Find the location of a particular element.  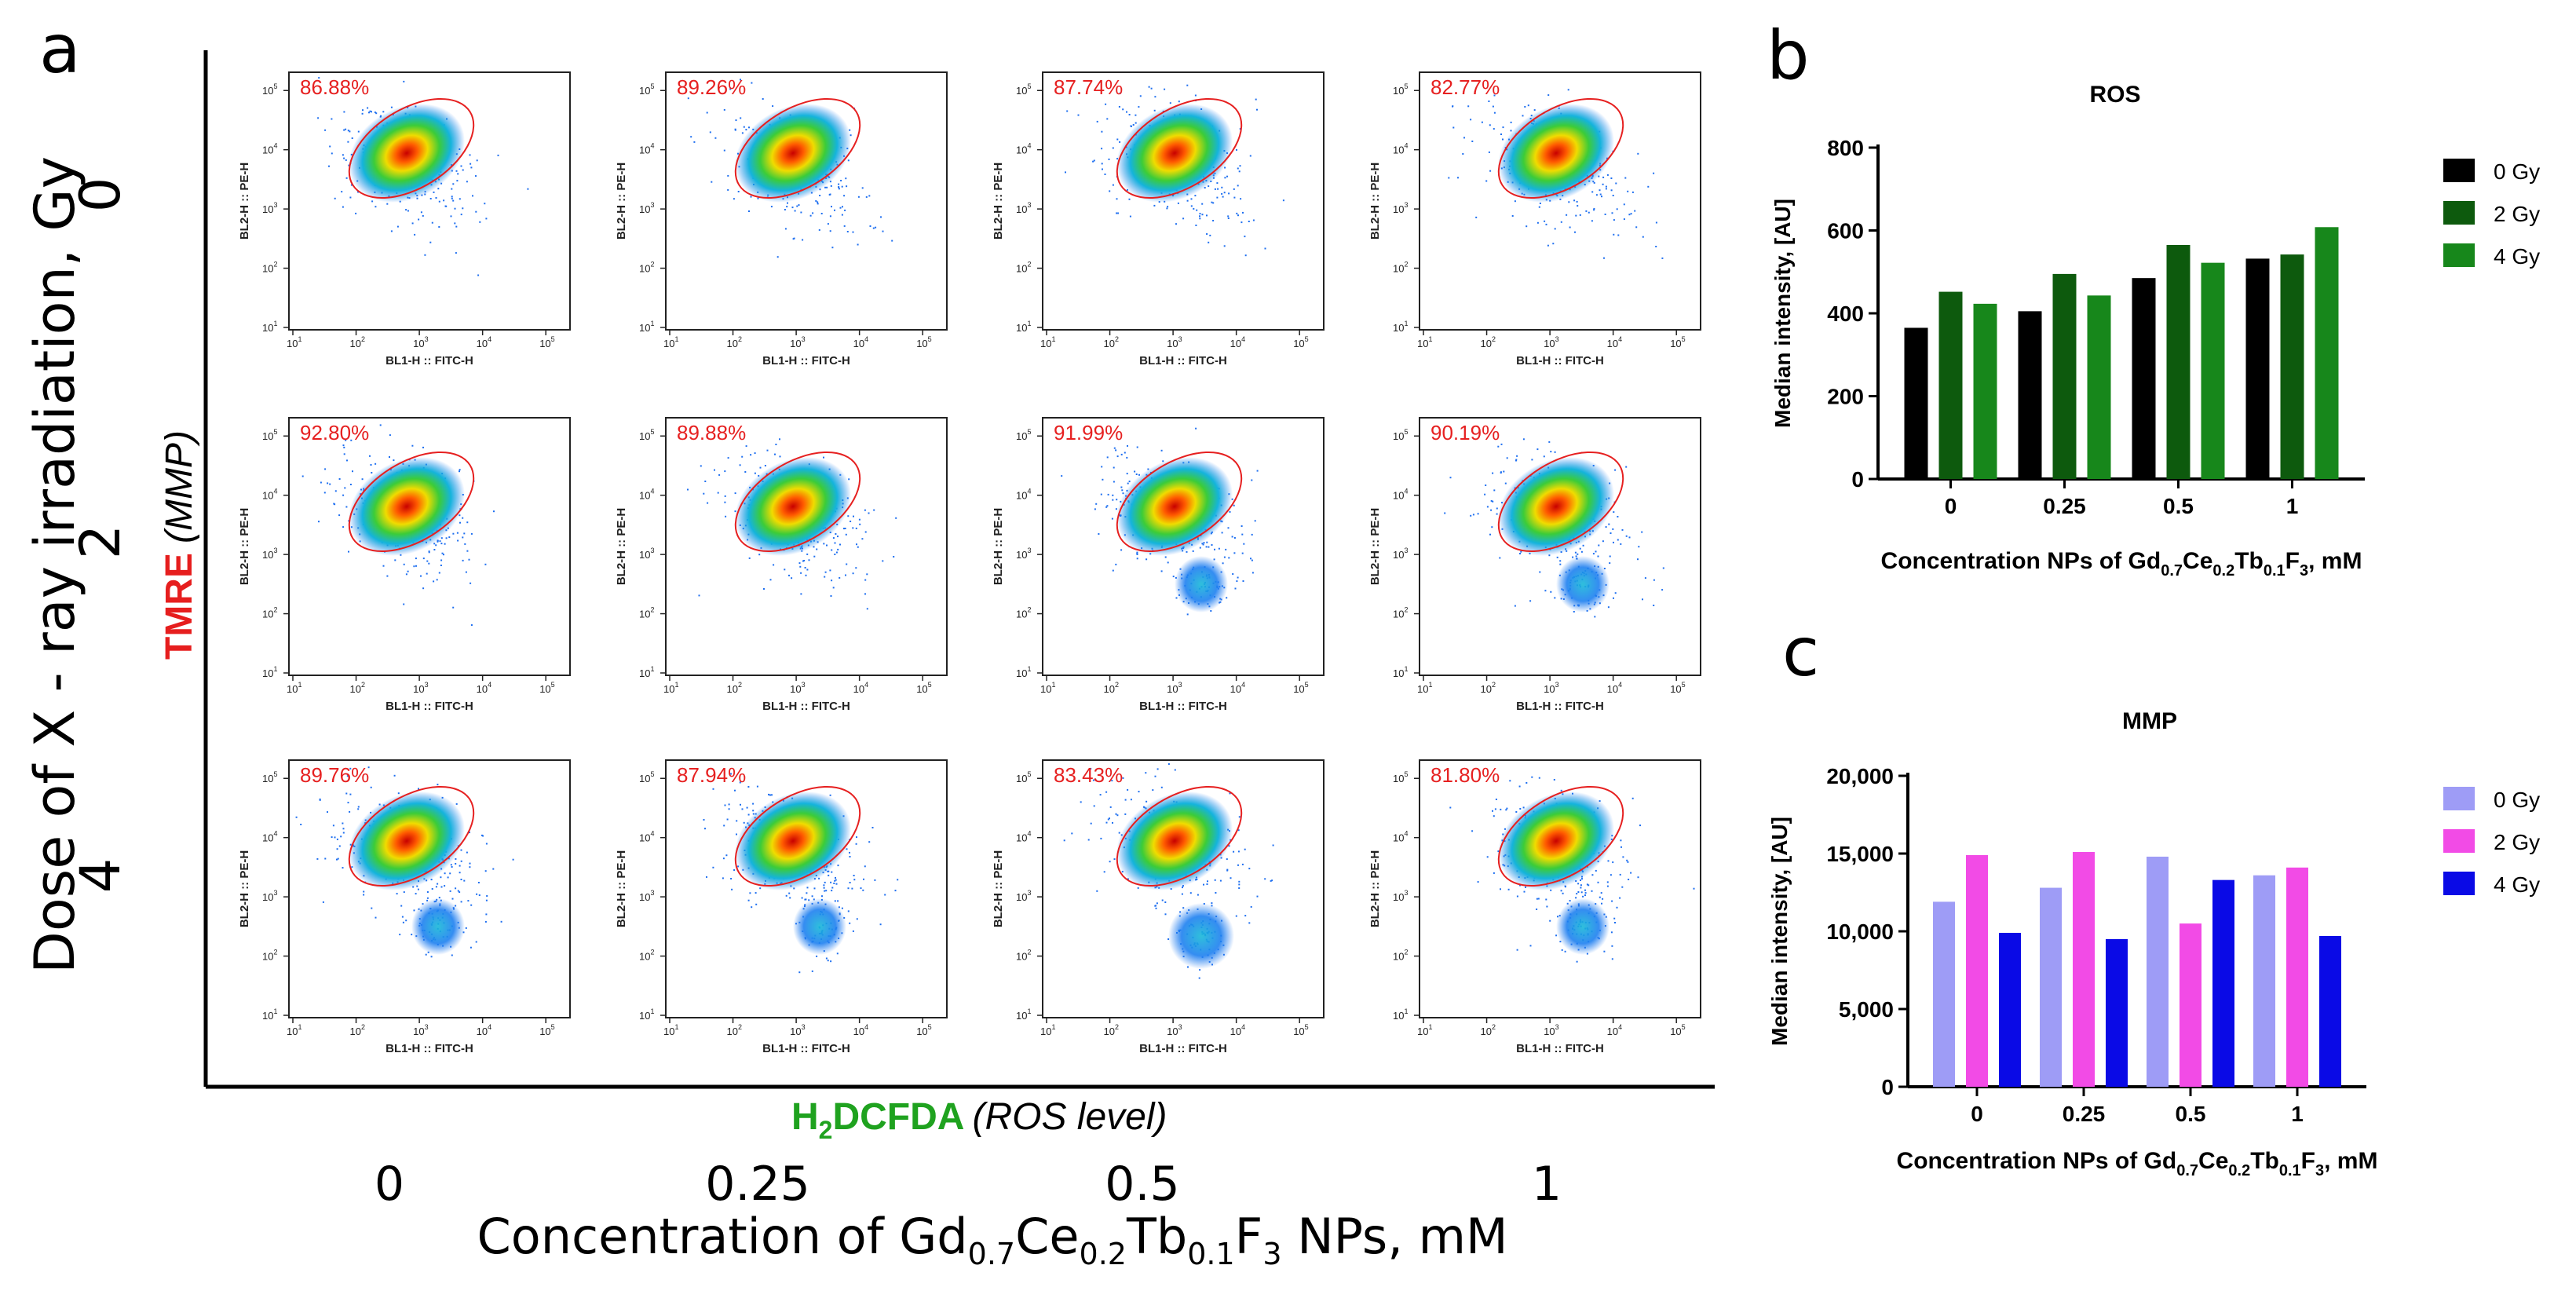

concentration-title-part: Tb is located at coordinates (1156, 1236).